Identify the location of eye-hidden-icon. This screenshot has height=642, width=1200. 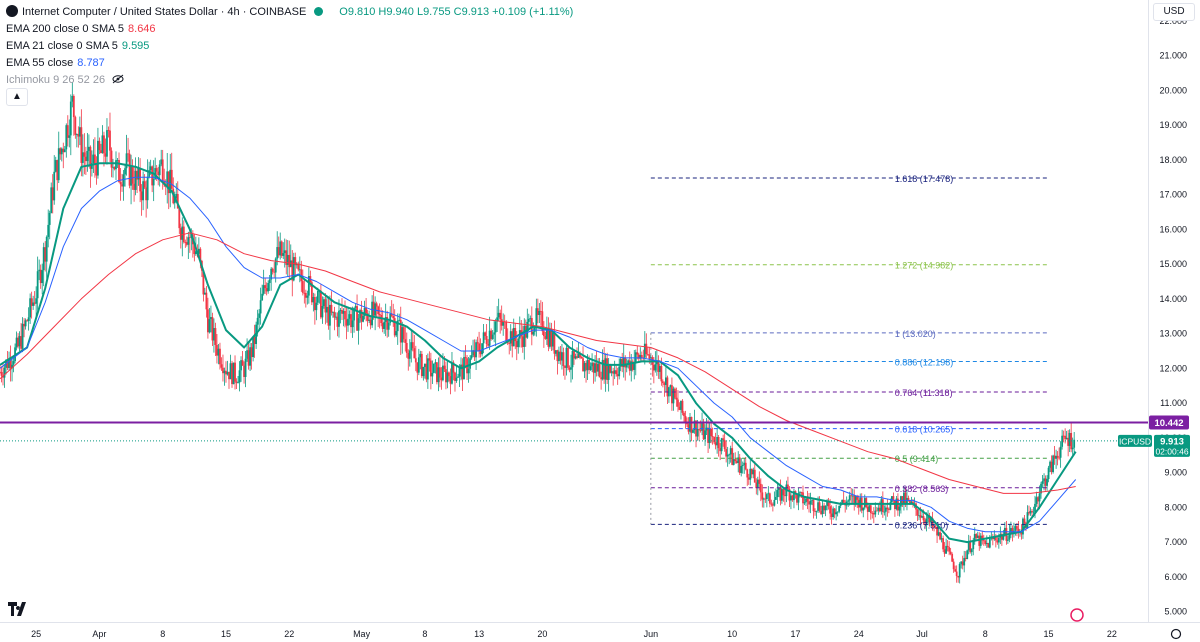
(118, 79).